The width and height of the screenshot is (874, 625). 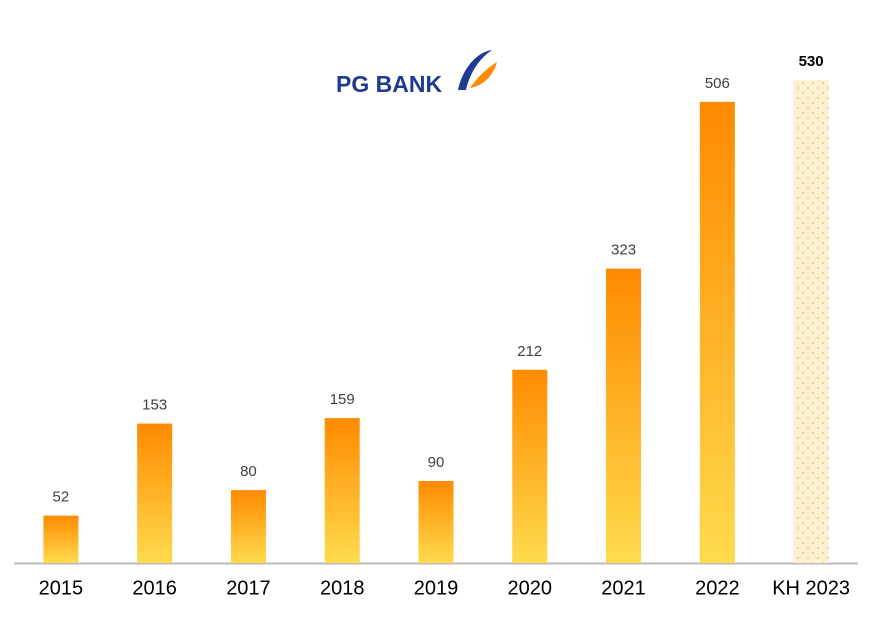 What do you see at coordinates (529, 351) in the screenshot?
I see `value-label: 212` at bounding box center [529, 351].